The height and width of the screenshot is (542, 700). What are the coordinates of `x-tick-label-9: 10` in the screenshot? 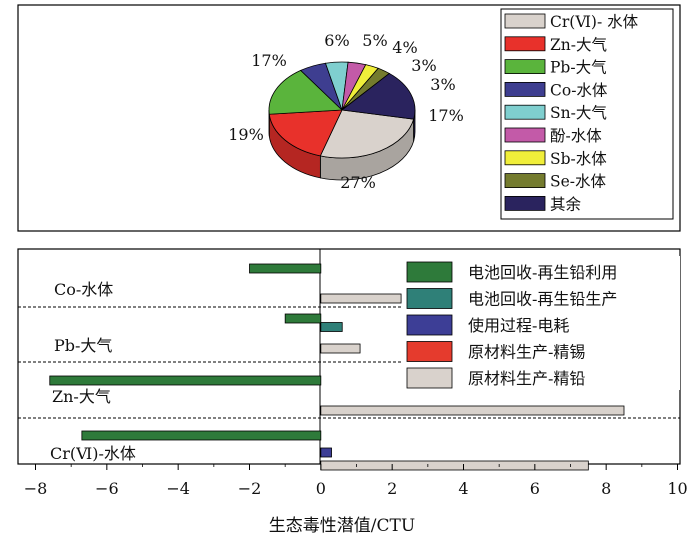 It's located at (677, 488).